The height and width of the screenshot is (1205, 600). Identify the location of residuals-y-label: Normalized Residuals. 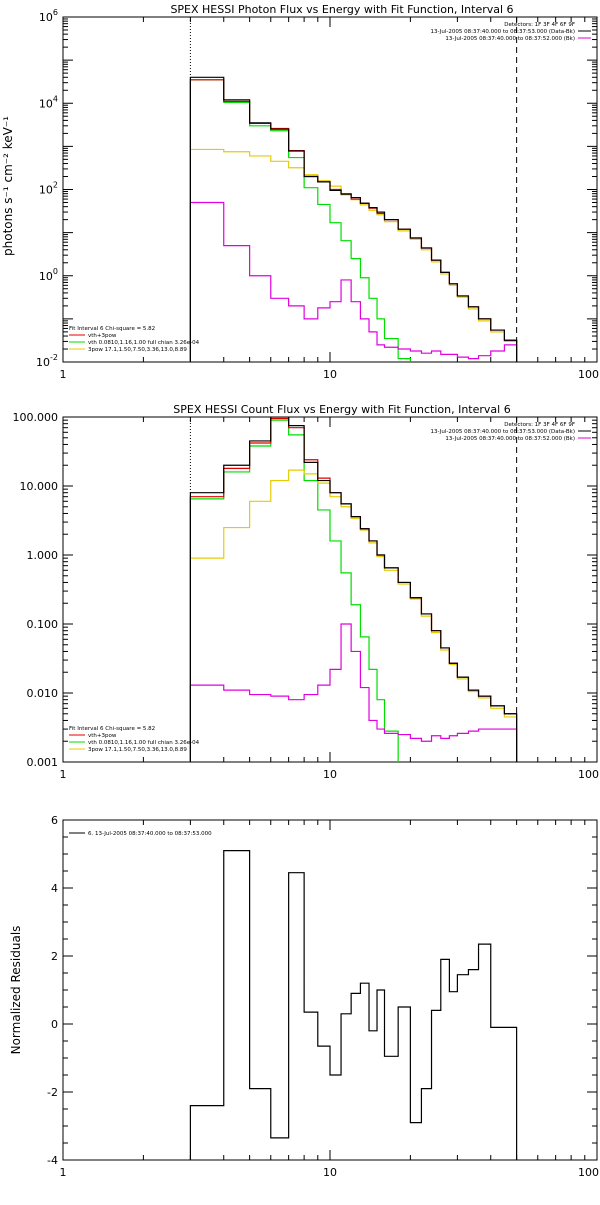
(16, 990).